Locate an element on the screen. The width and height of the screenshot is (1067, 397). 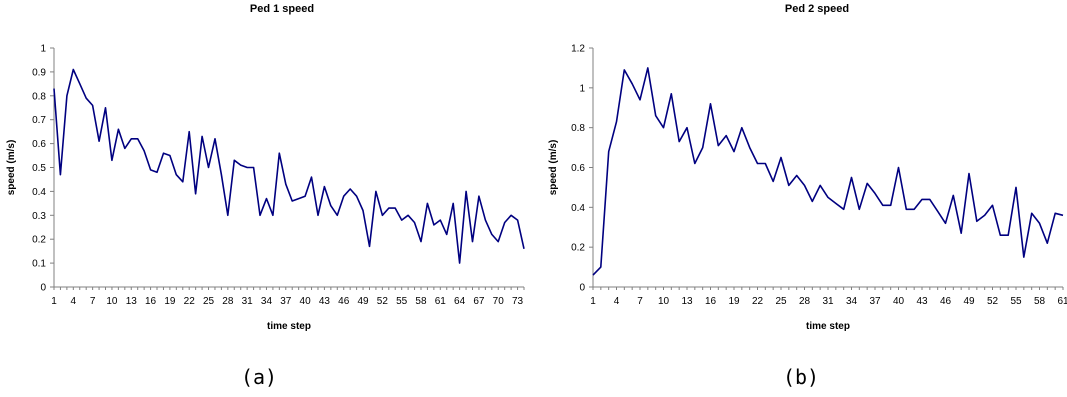
y-tick-label: 0.7 is located at coordinates (39, 120).